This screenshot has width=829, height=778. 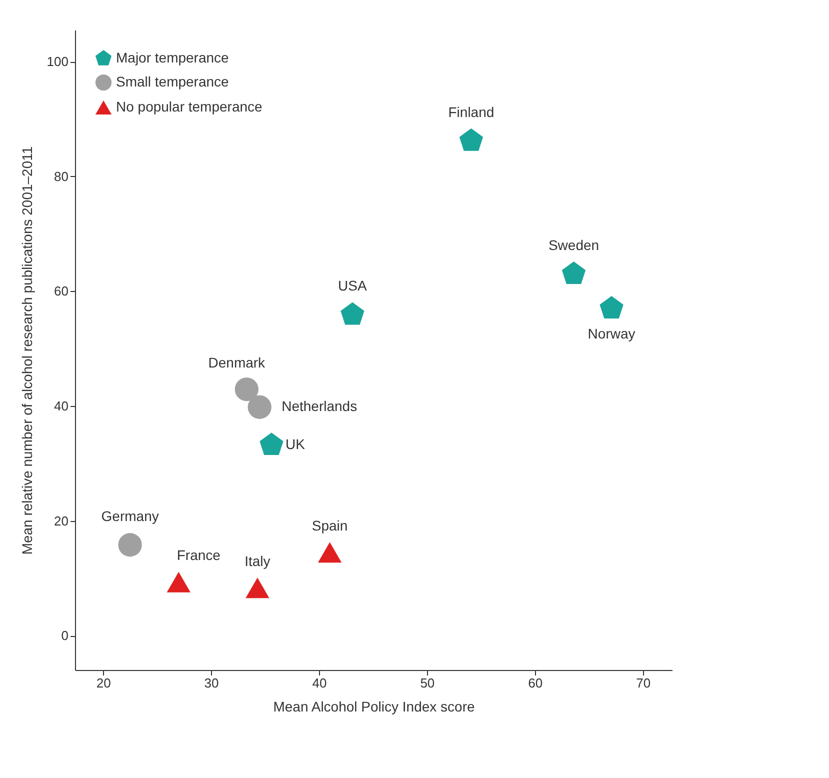 I want to click on y-tick-label: 0, so click(x=64, y=636).